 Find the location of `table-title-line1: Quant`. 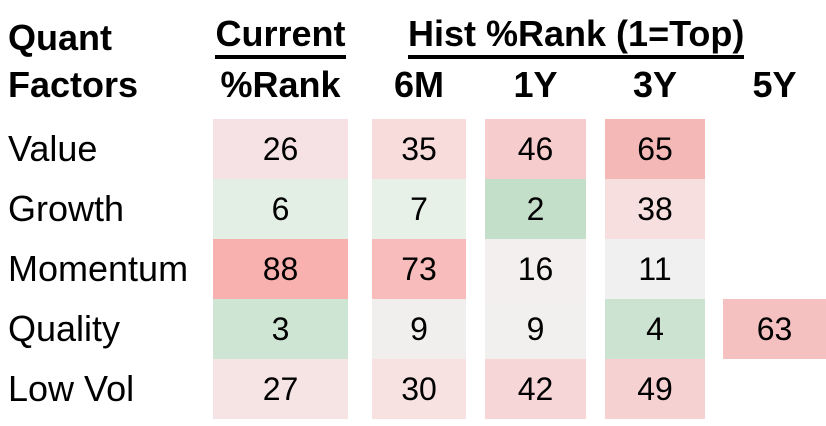

table-title-line1: Quant is located at coordinates (60, 37).